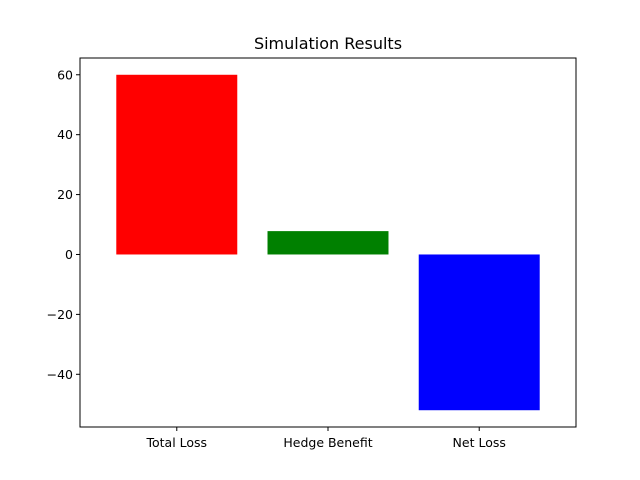  I want to click on y-tick-label: 20, so click(65, 194).